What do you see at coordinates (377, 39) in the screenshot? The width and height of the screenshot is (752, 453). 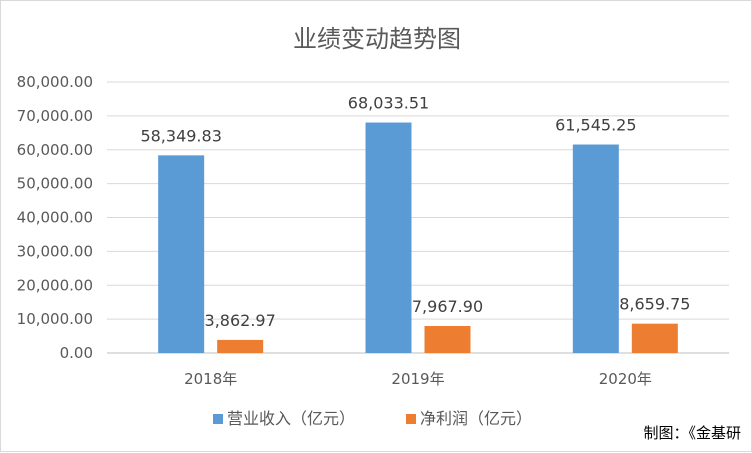 I see `chart-title: 业绩变动趋势图` at bounding box center [377, 39].